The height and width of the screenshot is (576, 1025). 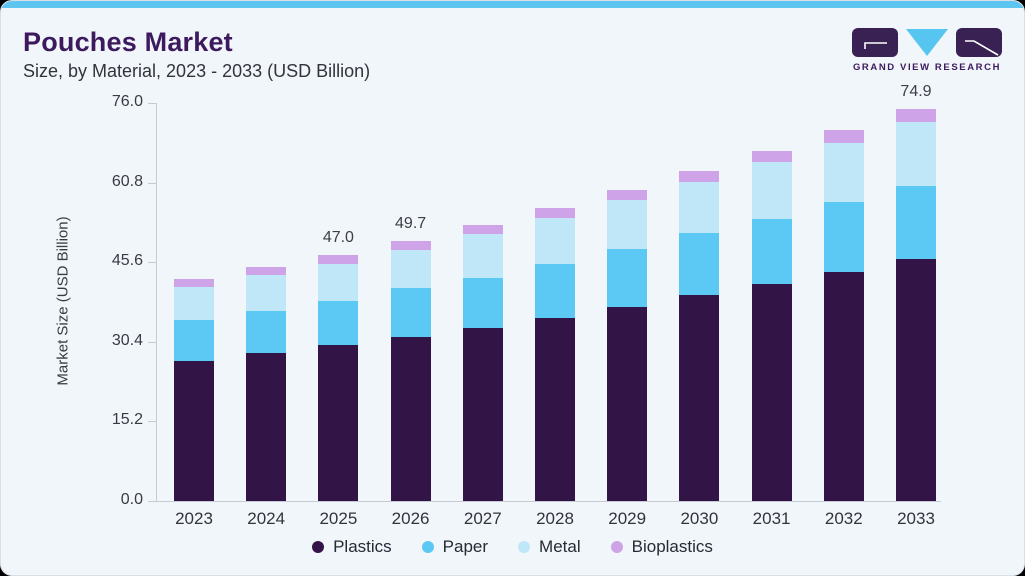 I want to click on bar-segment-metal-2033, so click(x=916, y=154).